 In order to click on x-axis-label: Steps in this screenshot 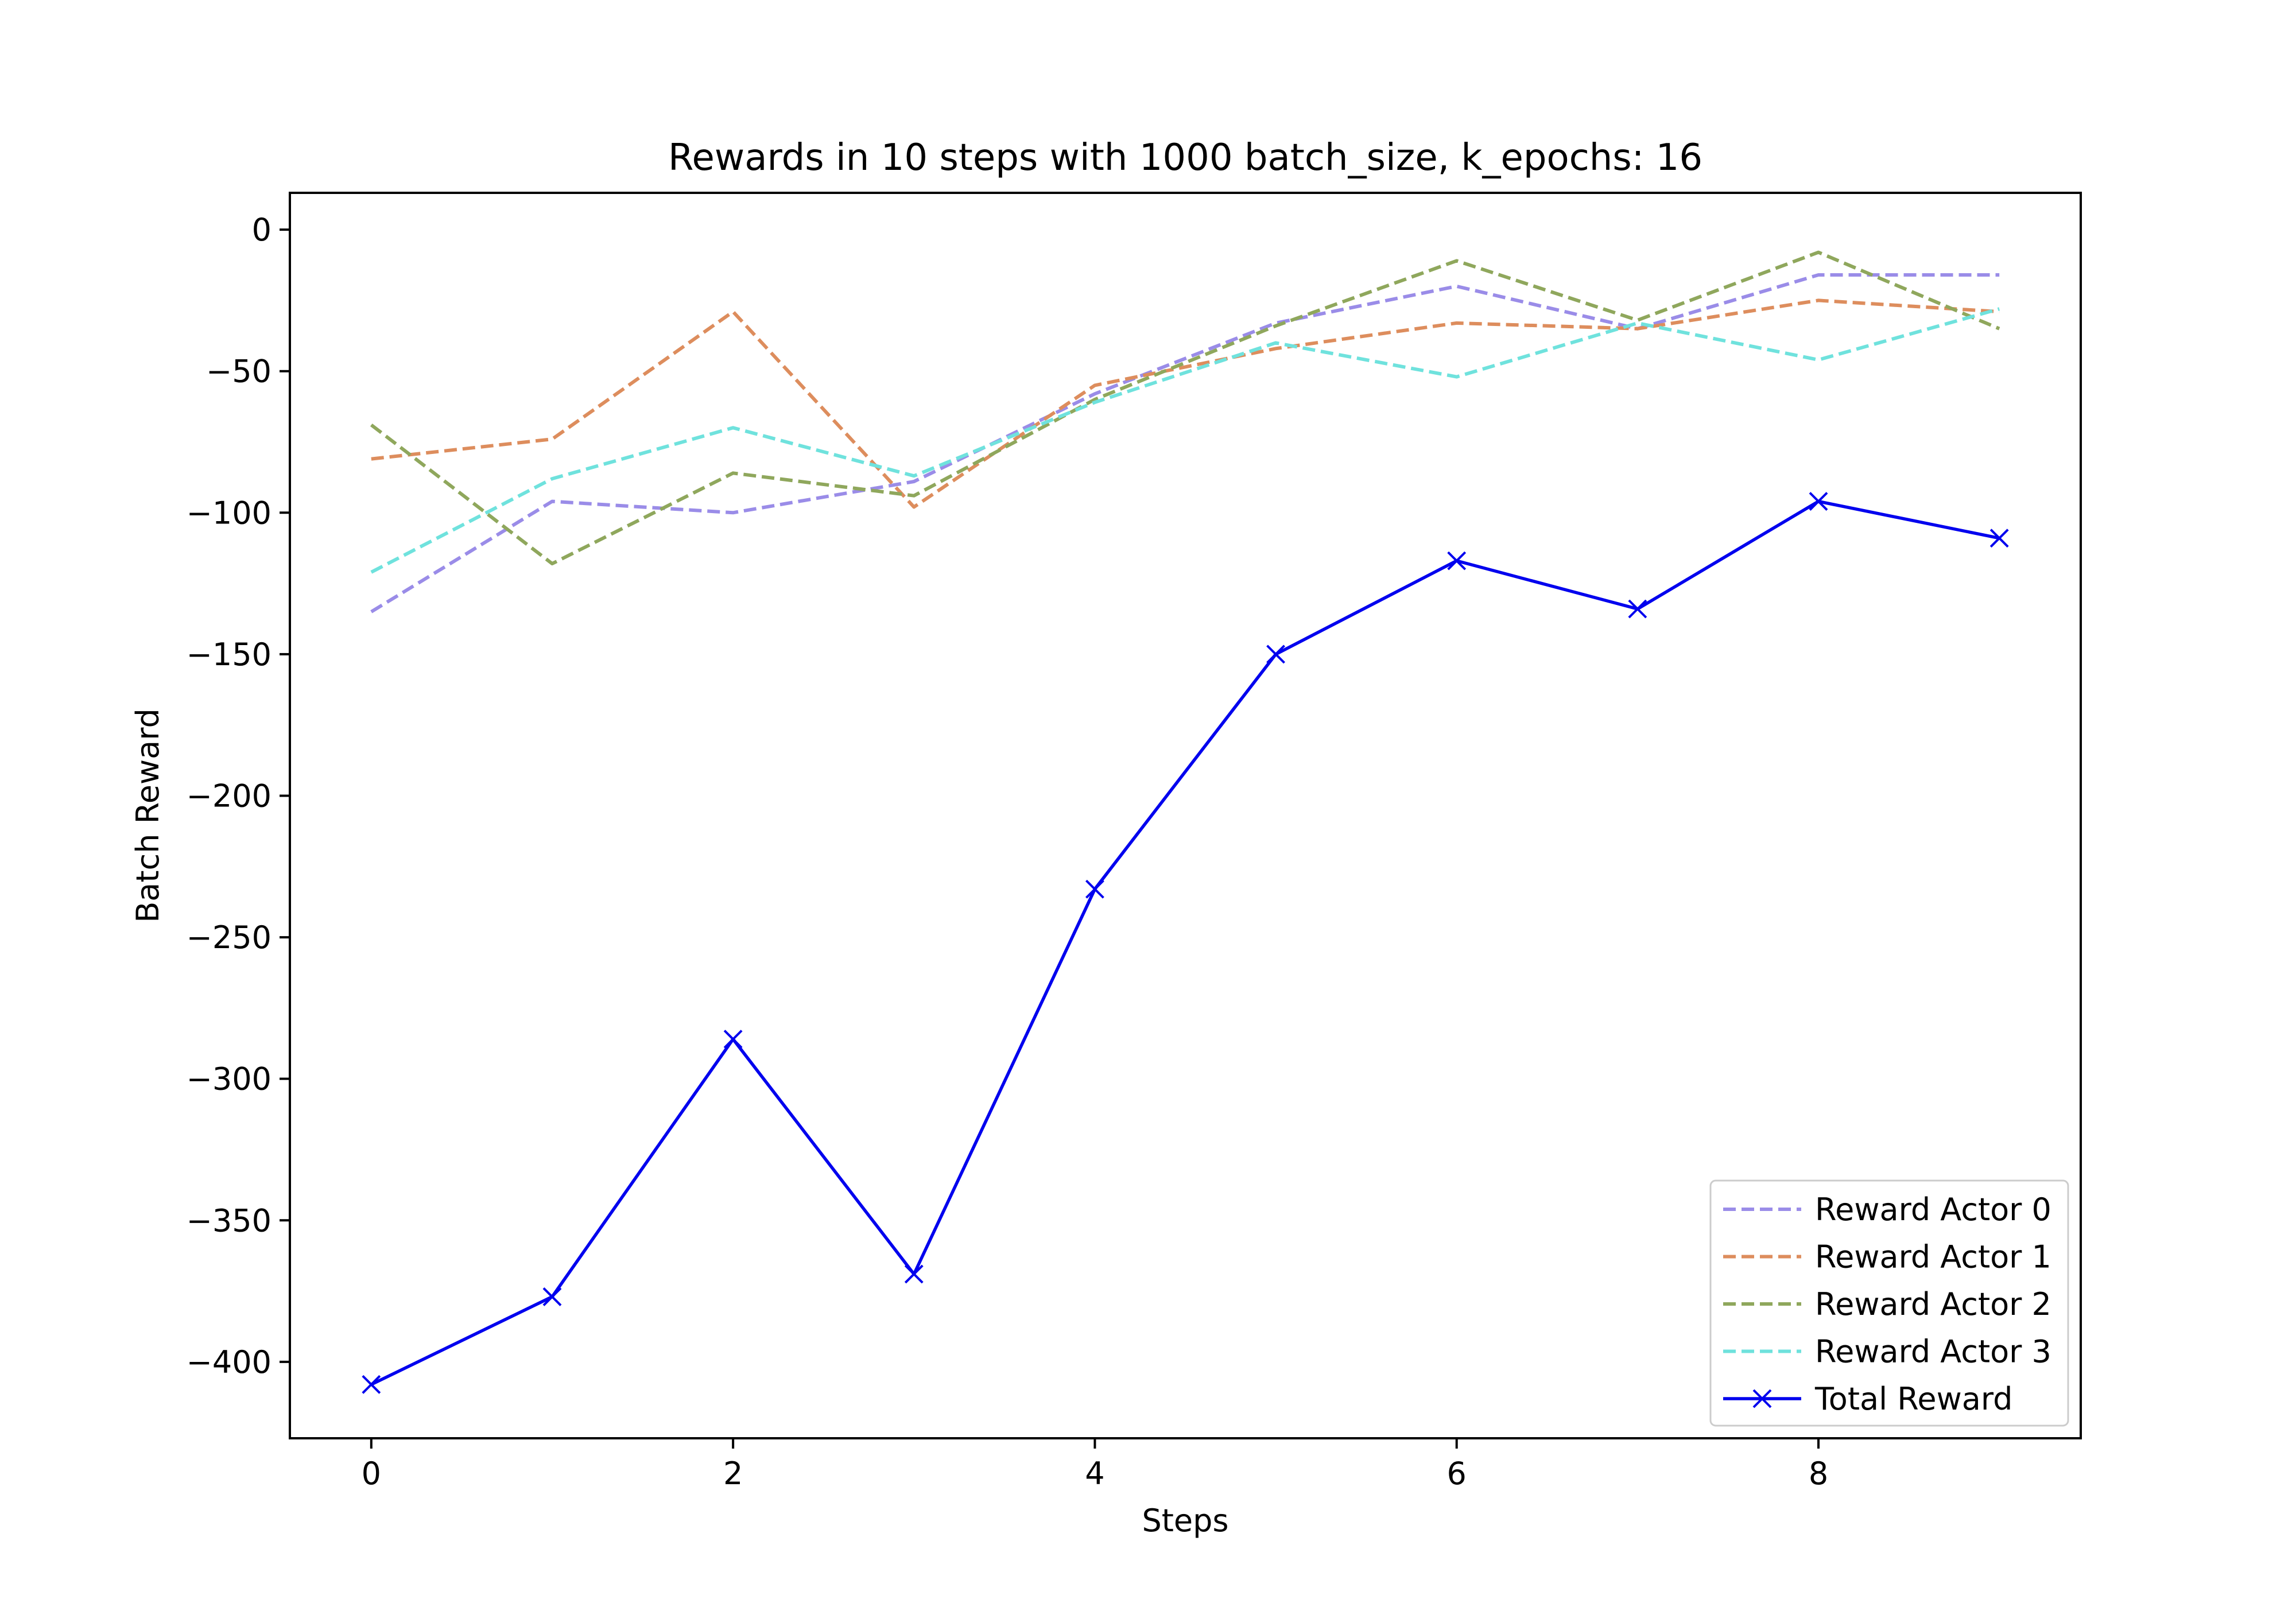, I will do `click(1185, 1521)`.